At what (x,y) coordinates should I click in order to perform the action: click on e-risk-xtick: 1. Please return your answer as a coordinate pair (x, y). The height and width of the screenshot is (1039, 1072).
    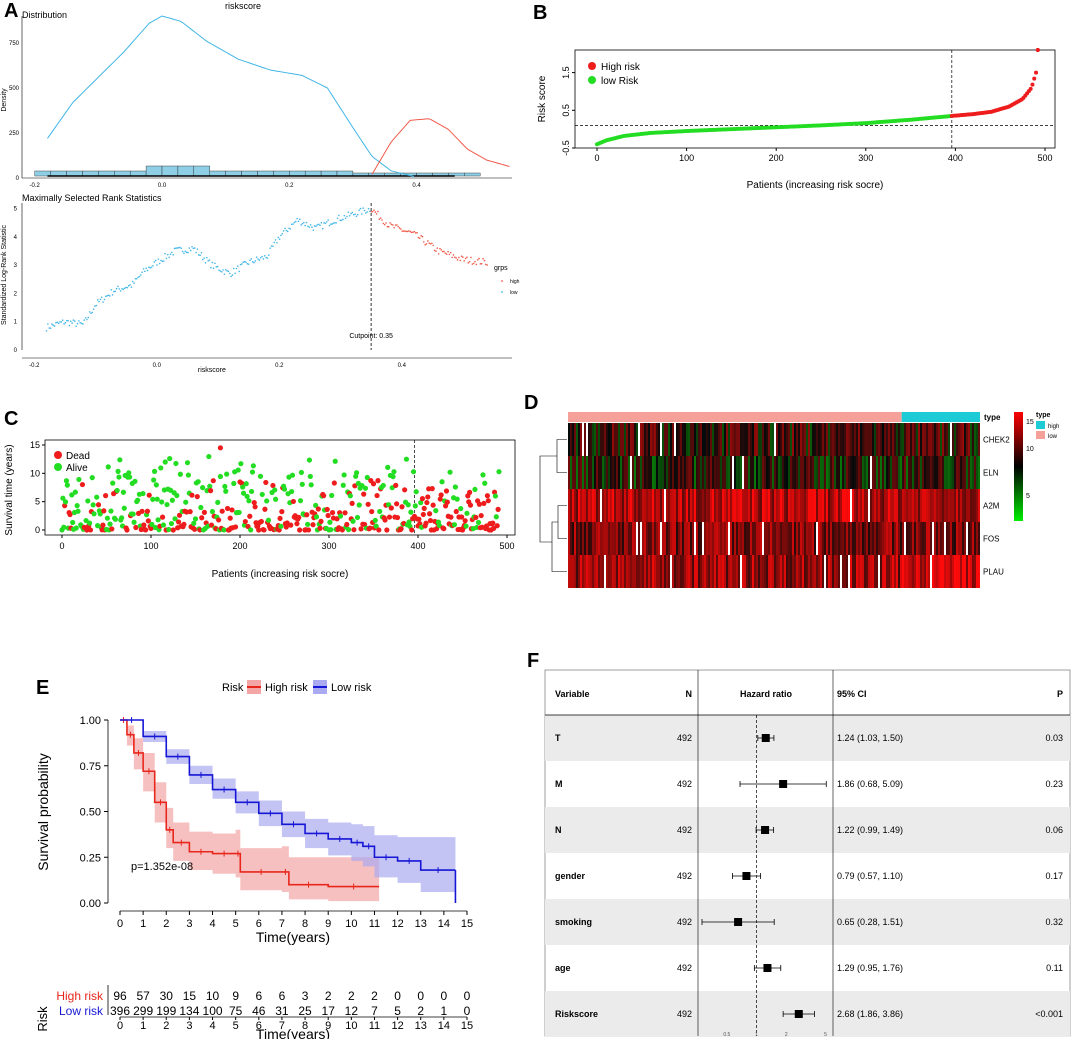
    Looking at the image, I should click on (143, 1026).